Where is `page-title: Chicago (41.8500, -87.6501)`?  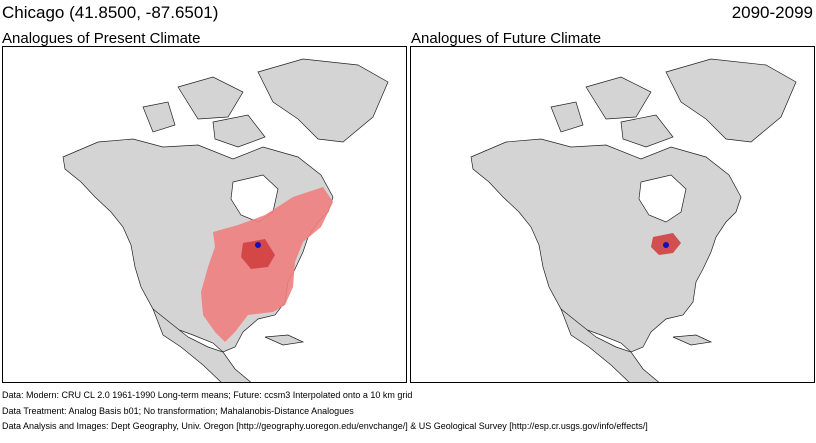 page-title: Chicago (41.8500, -87.6501) is located at coordinates (110, 12).